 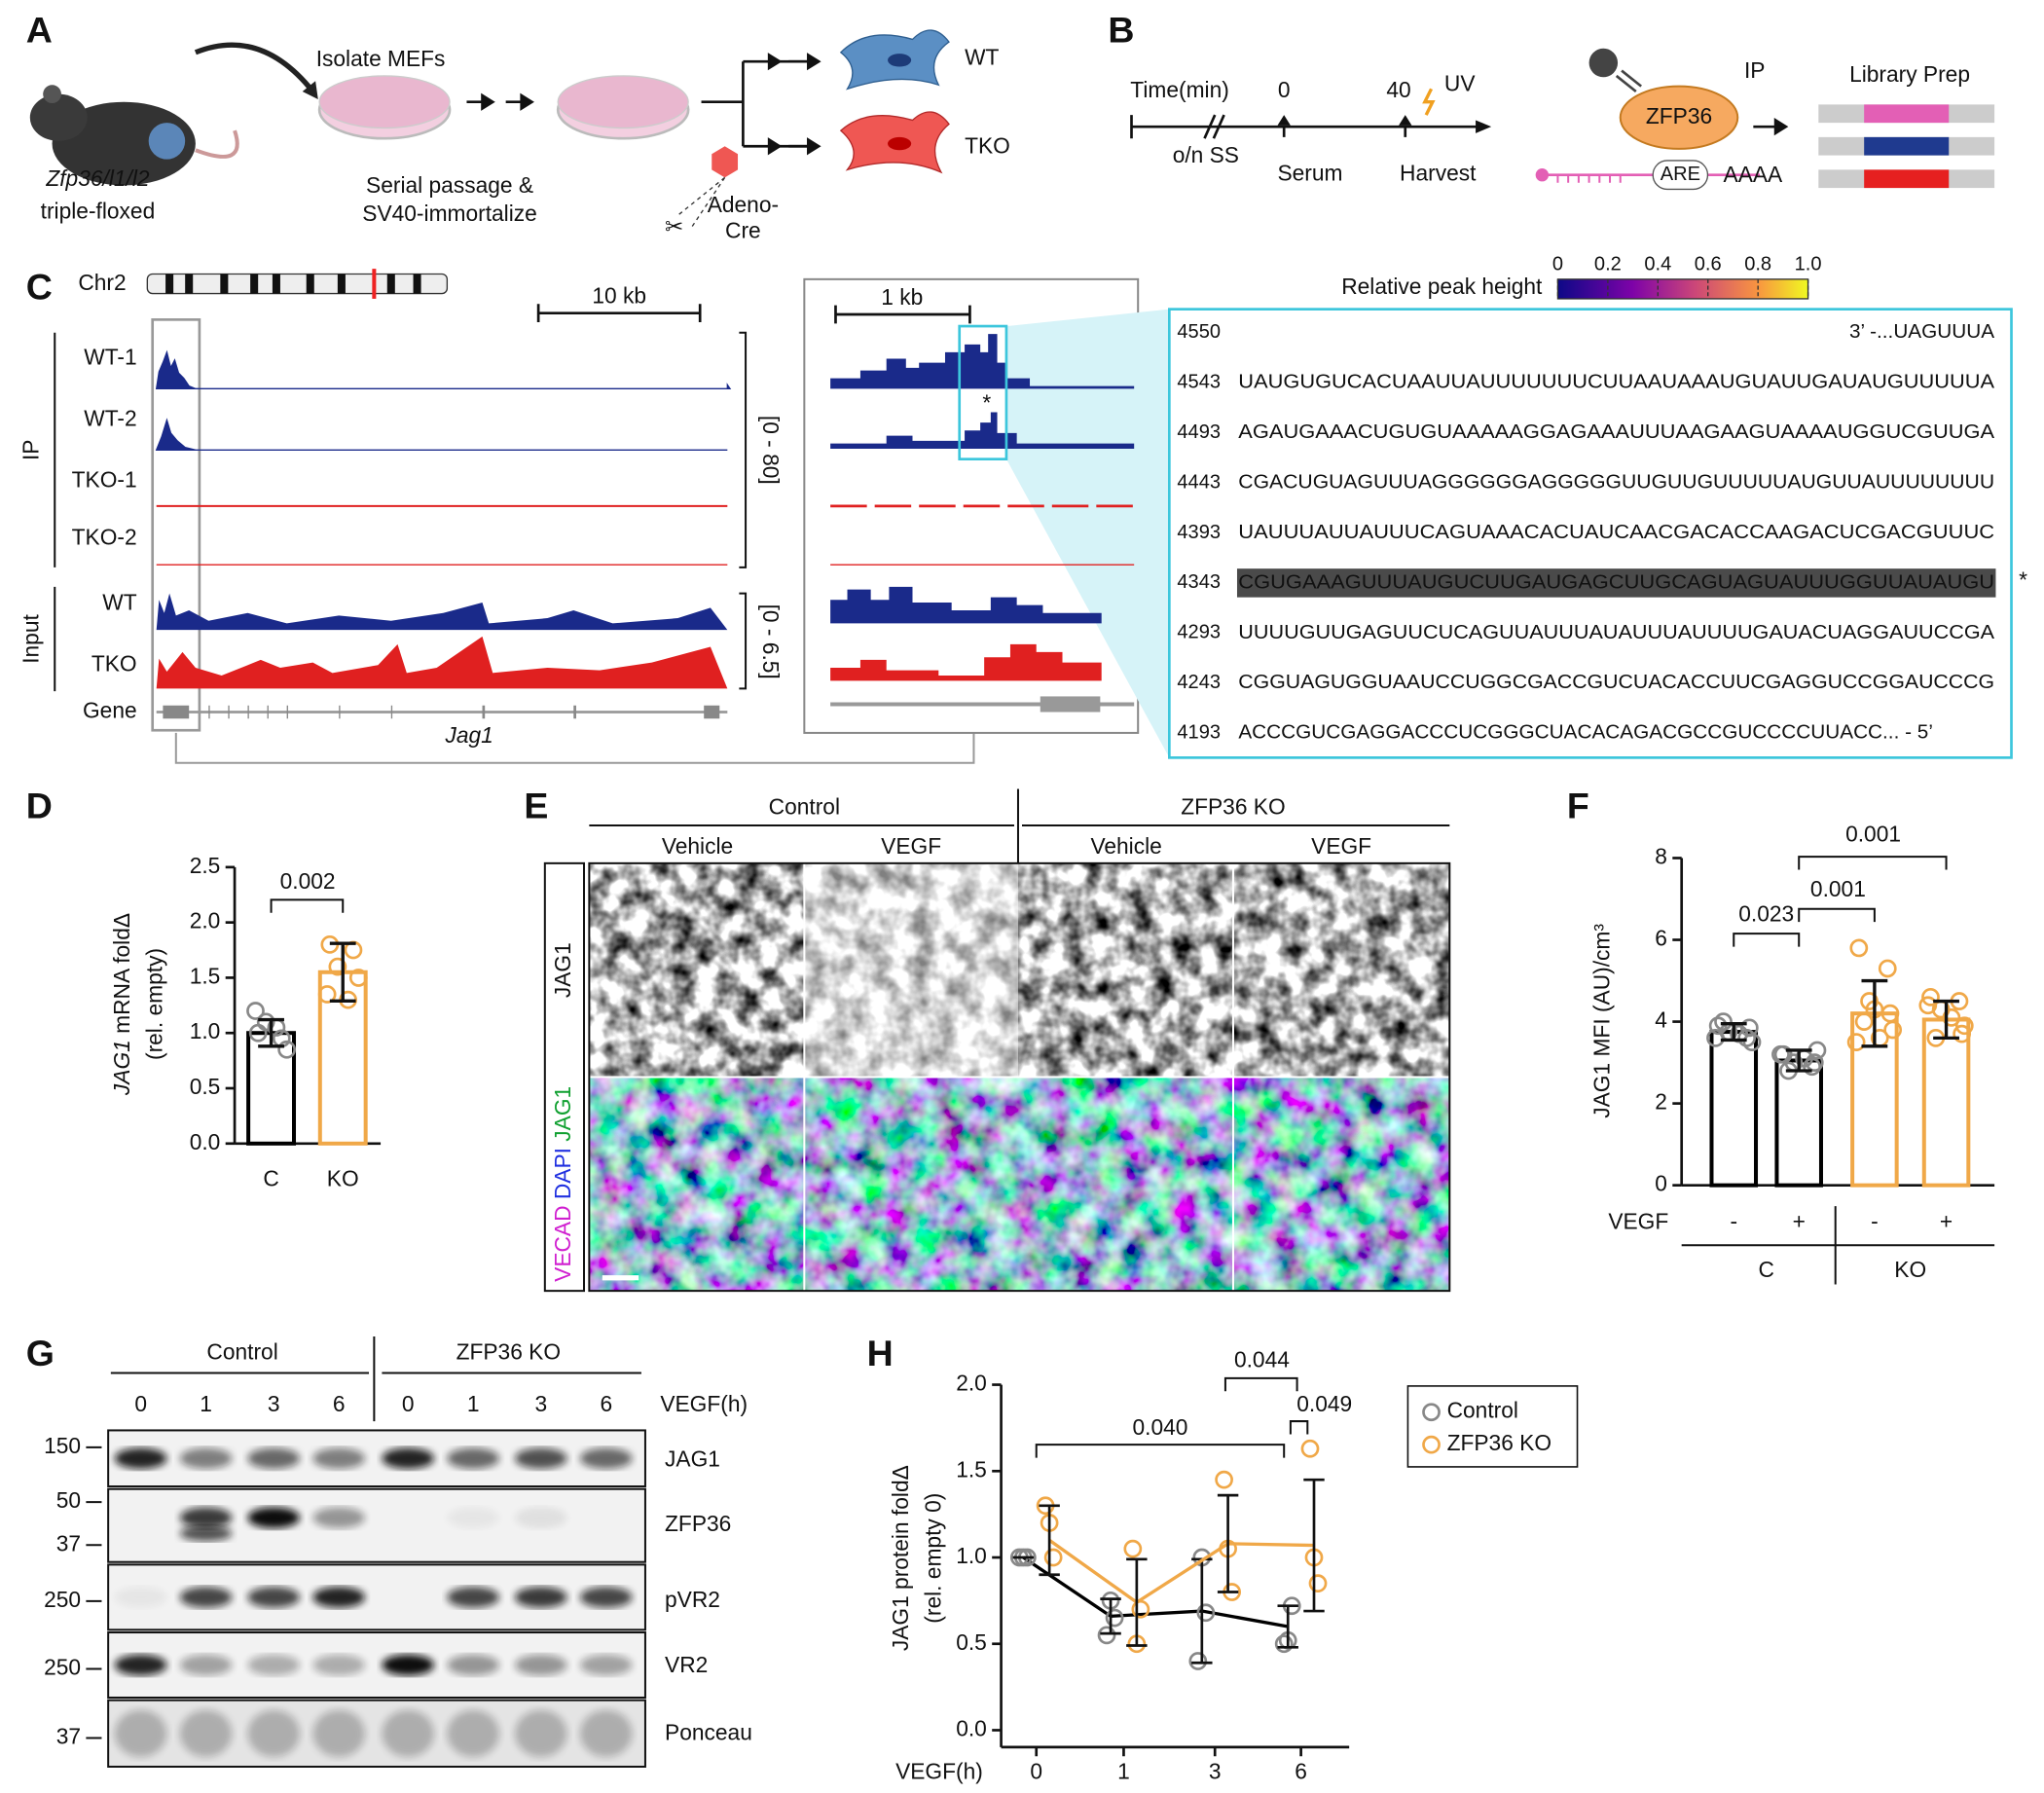 I want to click on group-divider, so click(x=1838, y=1245).